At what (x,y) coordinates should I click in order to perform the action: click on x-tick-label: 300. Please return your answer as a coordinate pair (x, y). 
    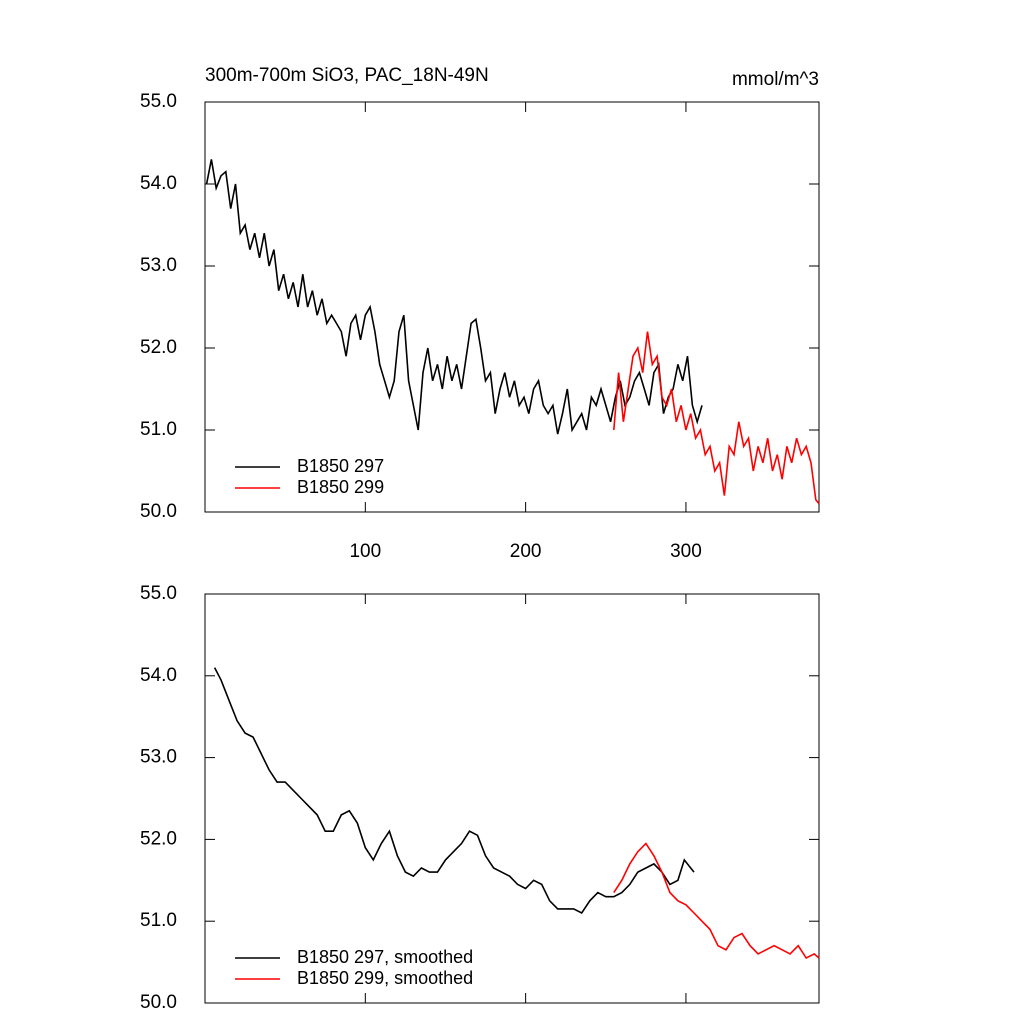
    Looking at the image, I should click on (686, 551).